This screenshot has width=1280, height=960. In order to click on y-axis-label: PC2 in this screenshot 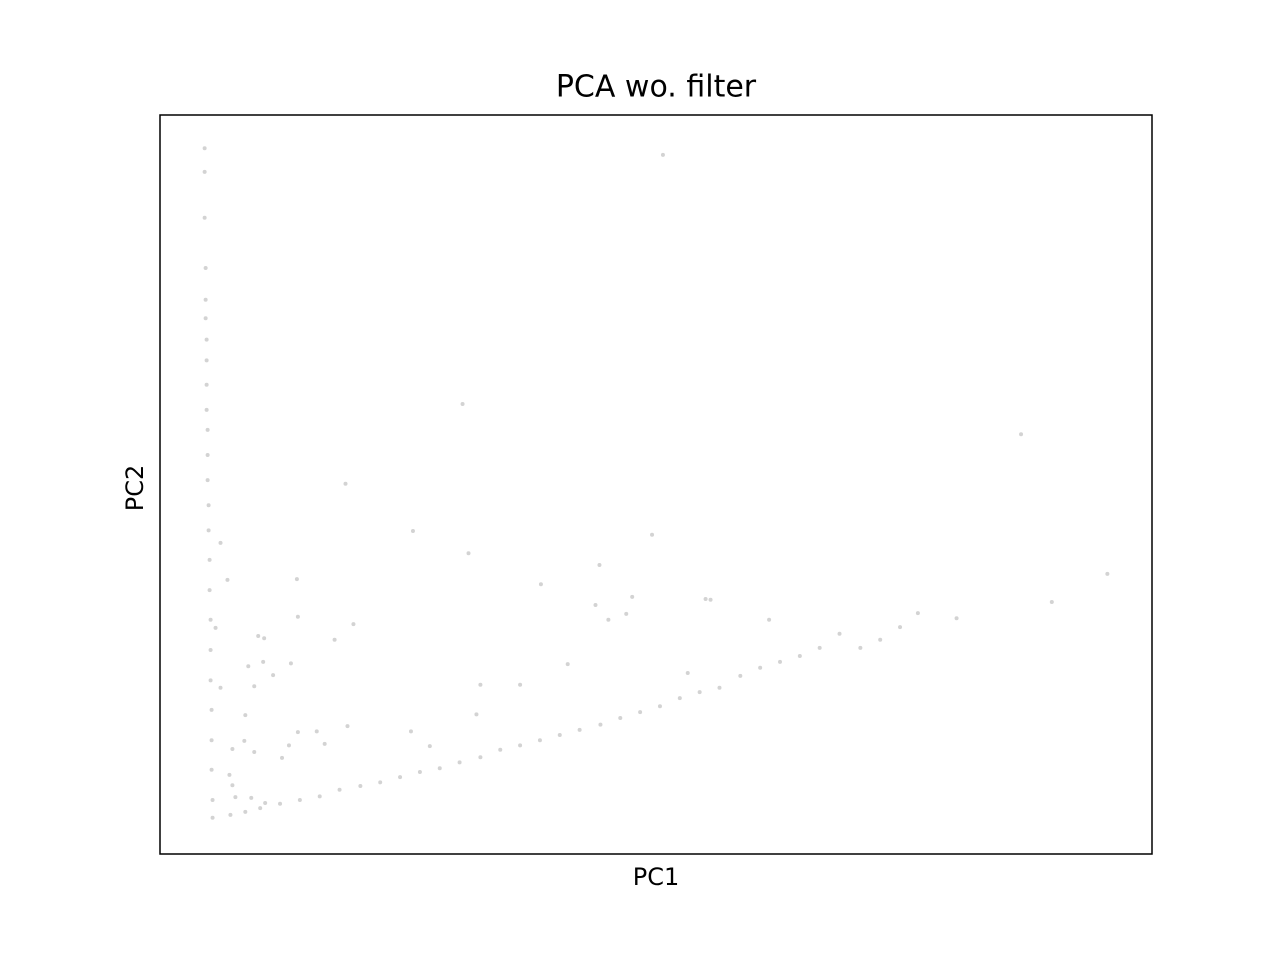, I will do `click(135, 488)`.